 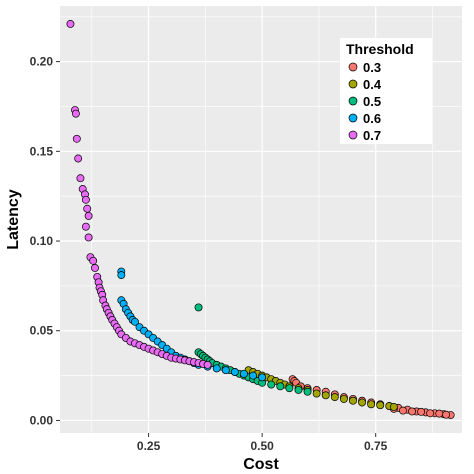 What do you see at coordinates (372, 101) in the screenshot?
I see `legend-label: 0.5` at bounding box center [372, 101].